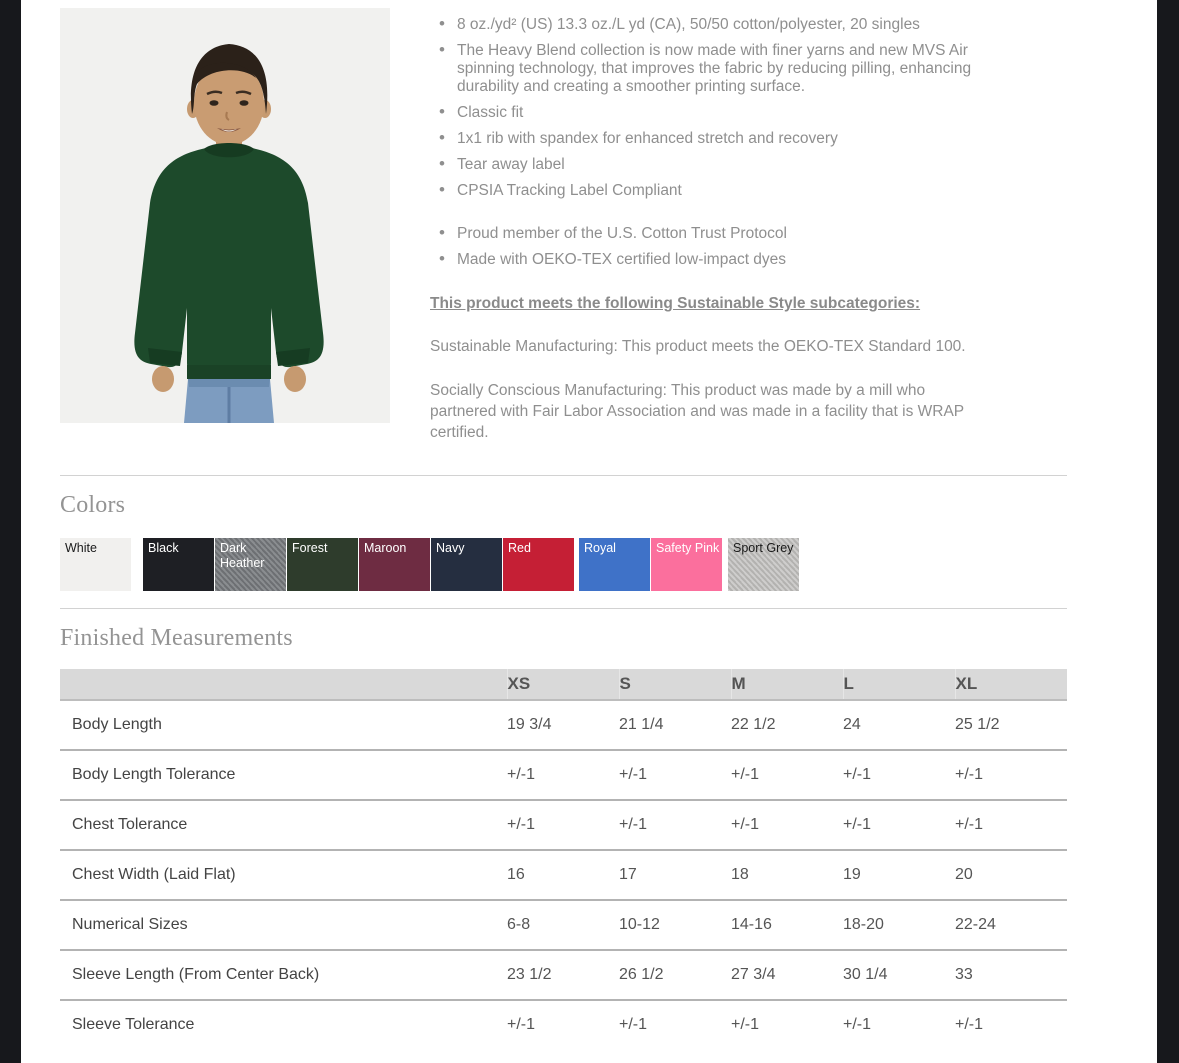 The image size is (1179, 1063). Describe the element at coordinates (563, 725) in the screenshot. I see `measurement-row: Body Length 19 3/4 21 1/4 22 1/2 24 25 1/2` at that location.